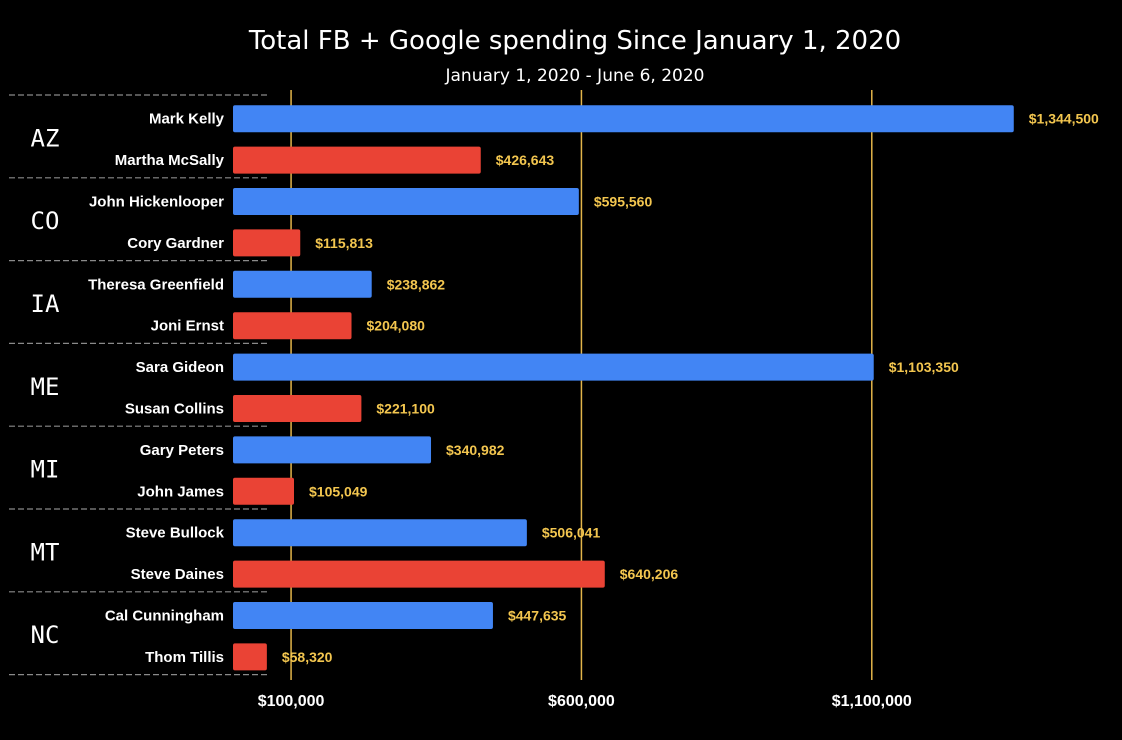  Describe the element at coordinates (396, 326) in the screenshot. I see `value-label: $204,080` at that location.